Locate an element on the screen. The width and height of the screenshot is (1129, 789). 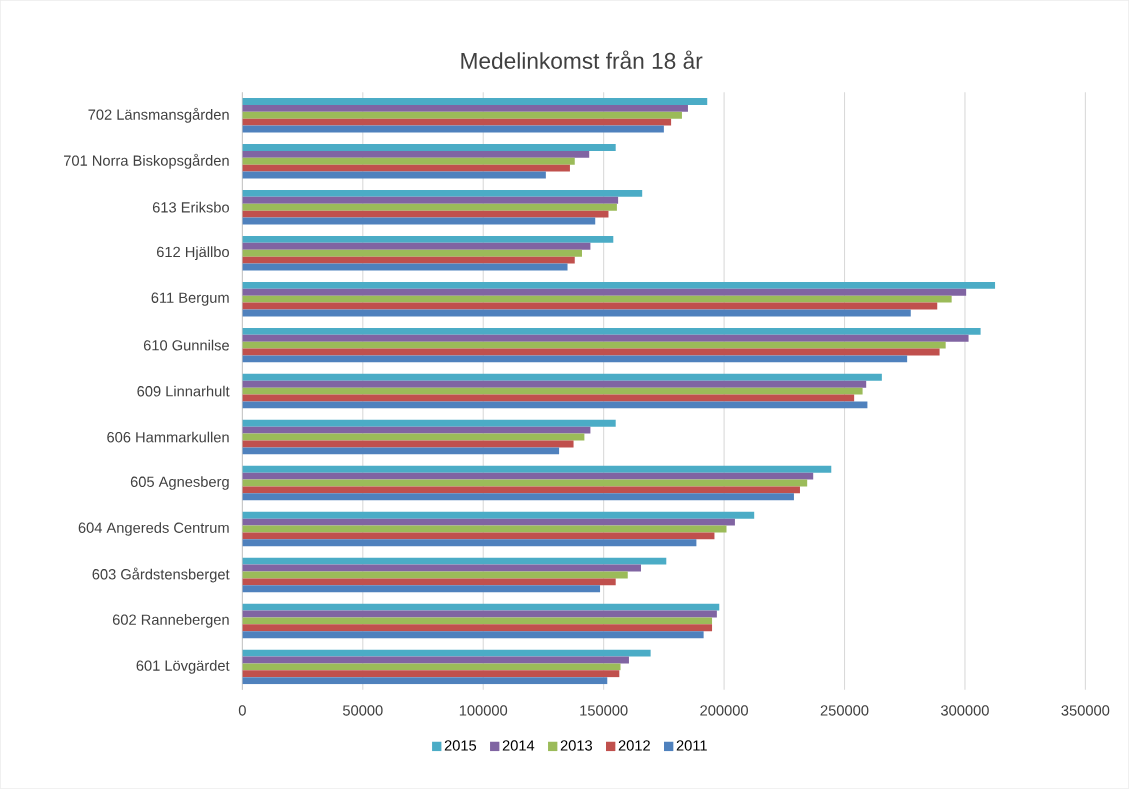
chart-title: Medelinkomst från 18 år is located at coordinates (582, 59).